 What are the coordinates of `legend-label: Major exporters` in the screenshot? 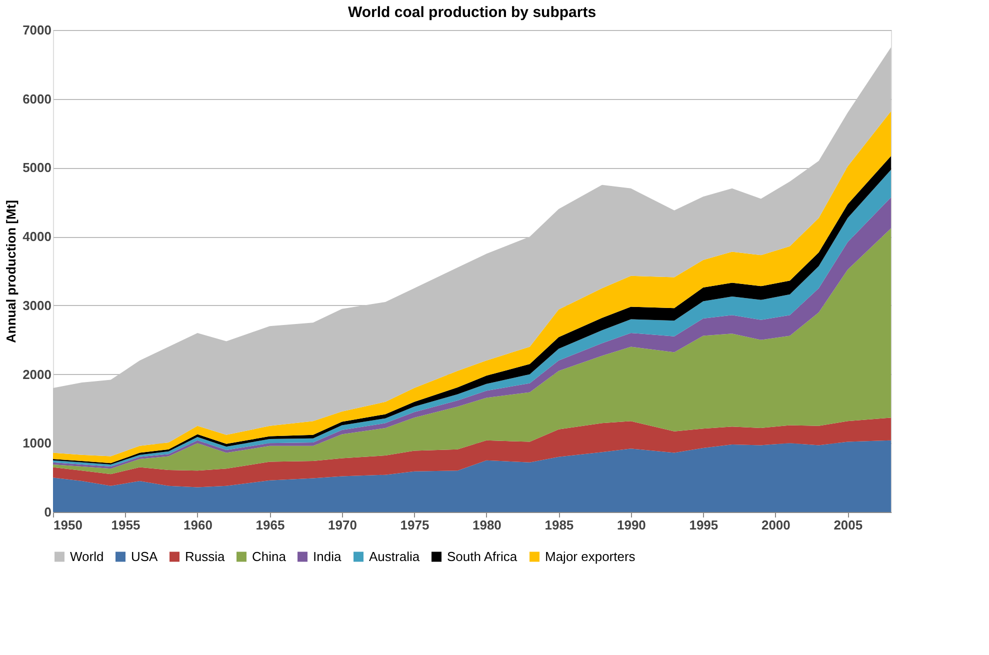 It's located at (590, 556).